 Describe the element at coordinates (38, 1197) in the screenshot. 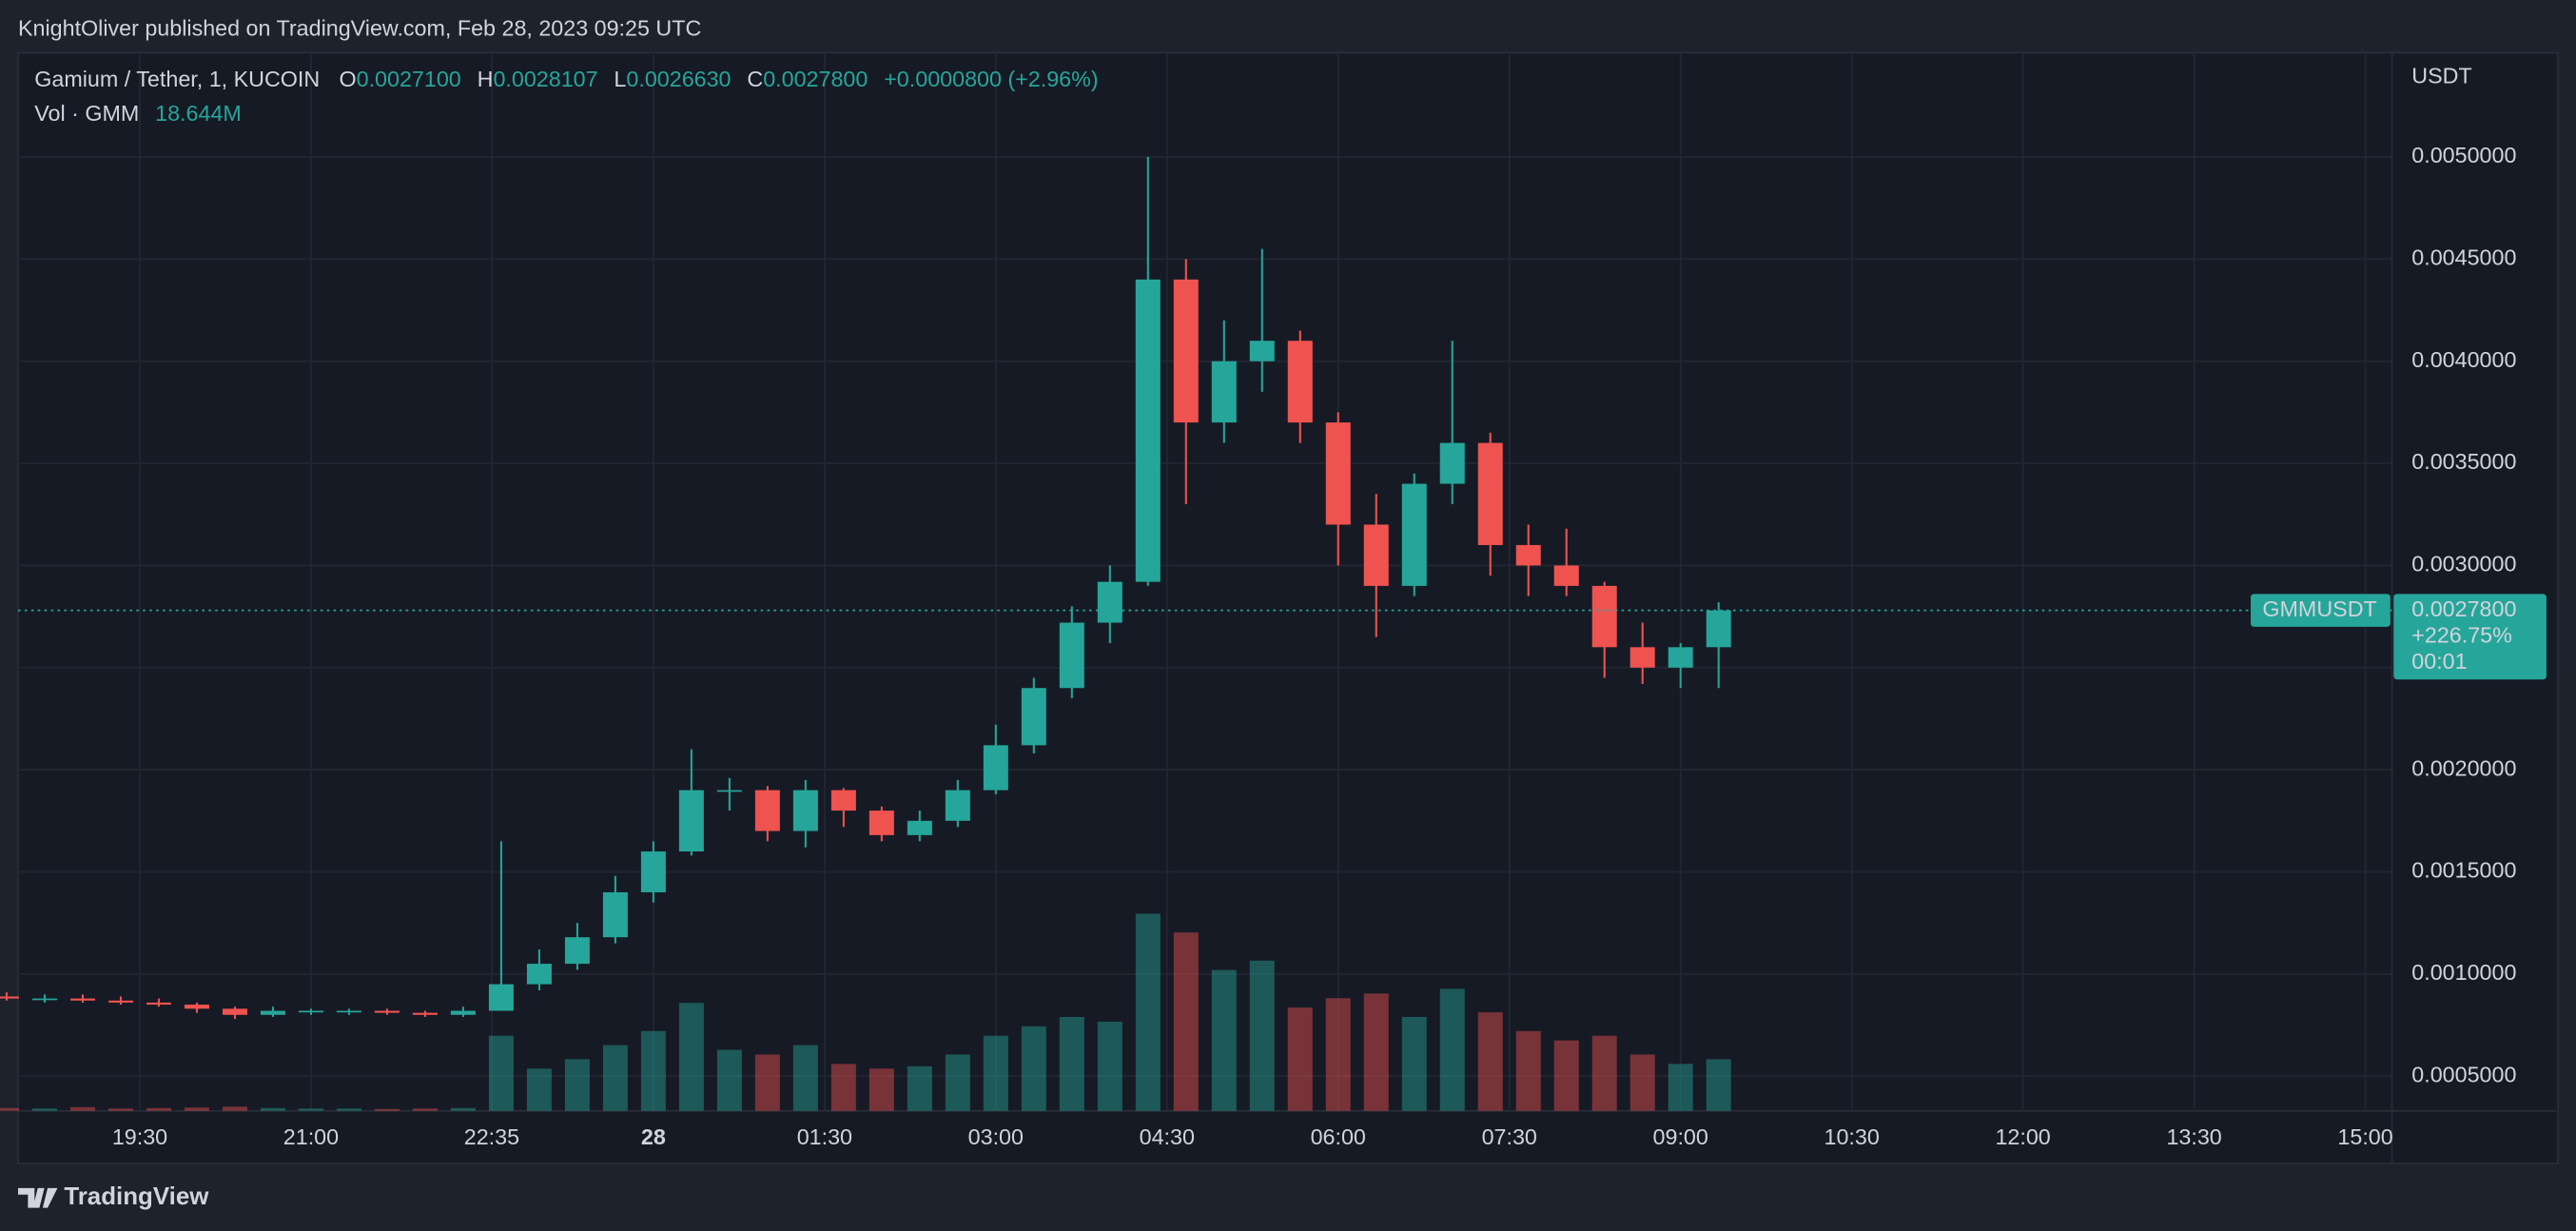

I see `logo-icon` at that location.